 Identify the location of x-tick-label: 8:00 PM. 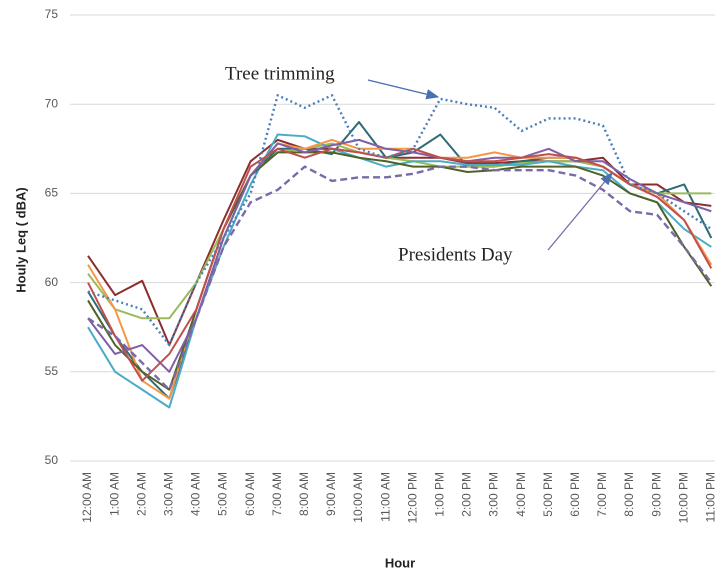
(629, 494).